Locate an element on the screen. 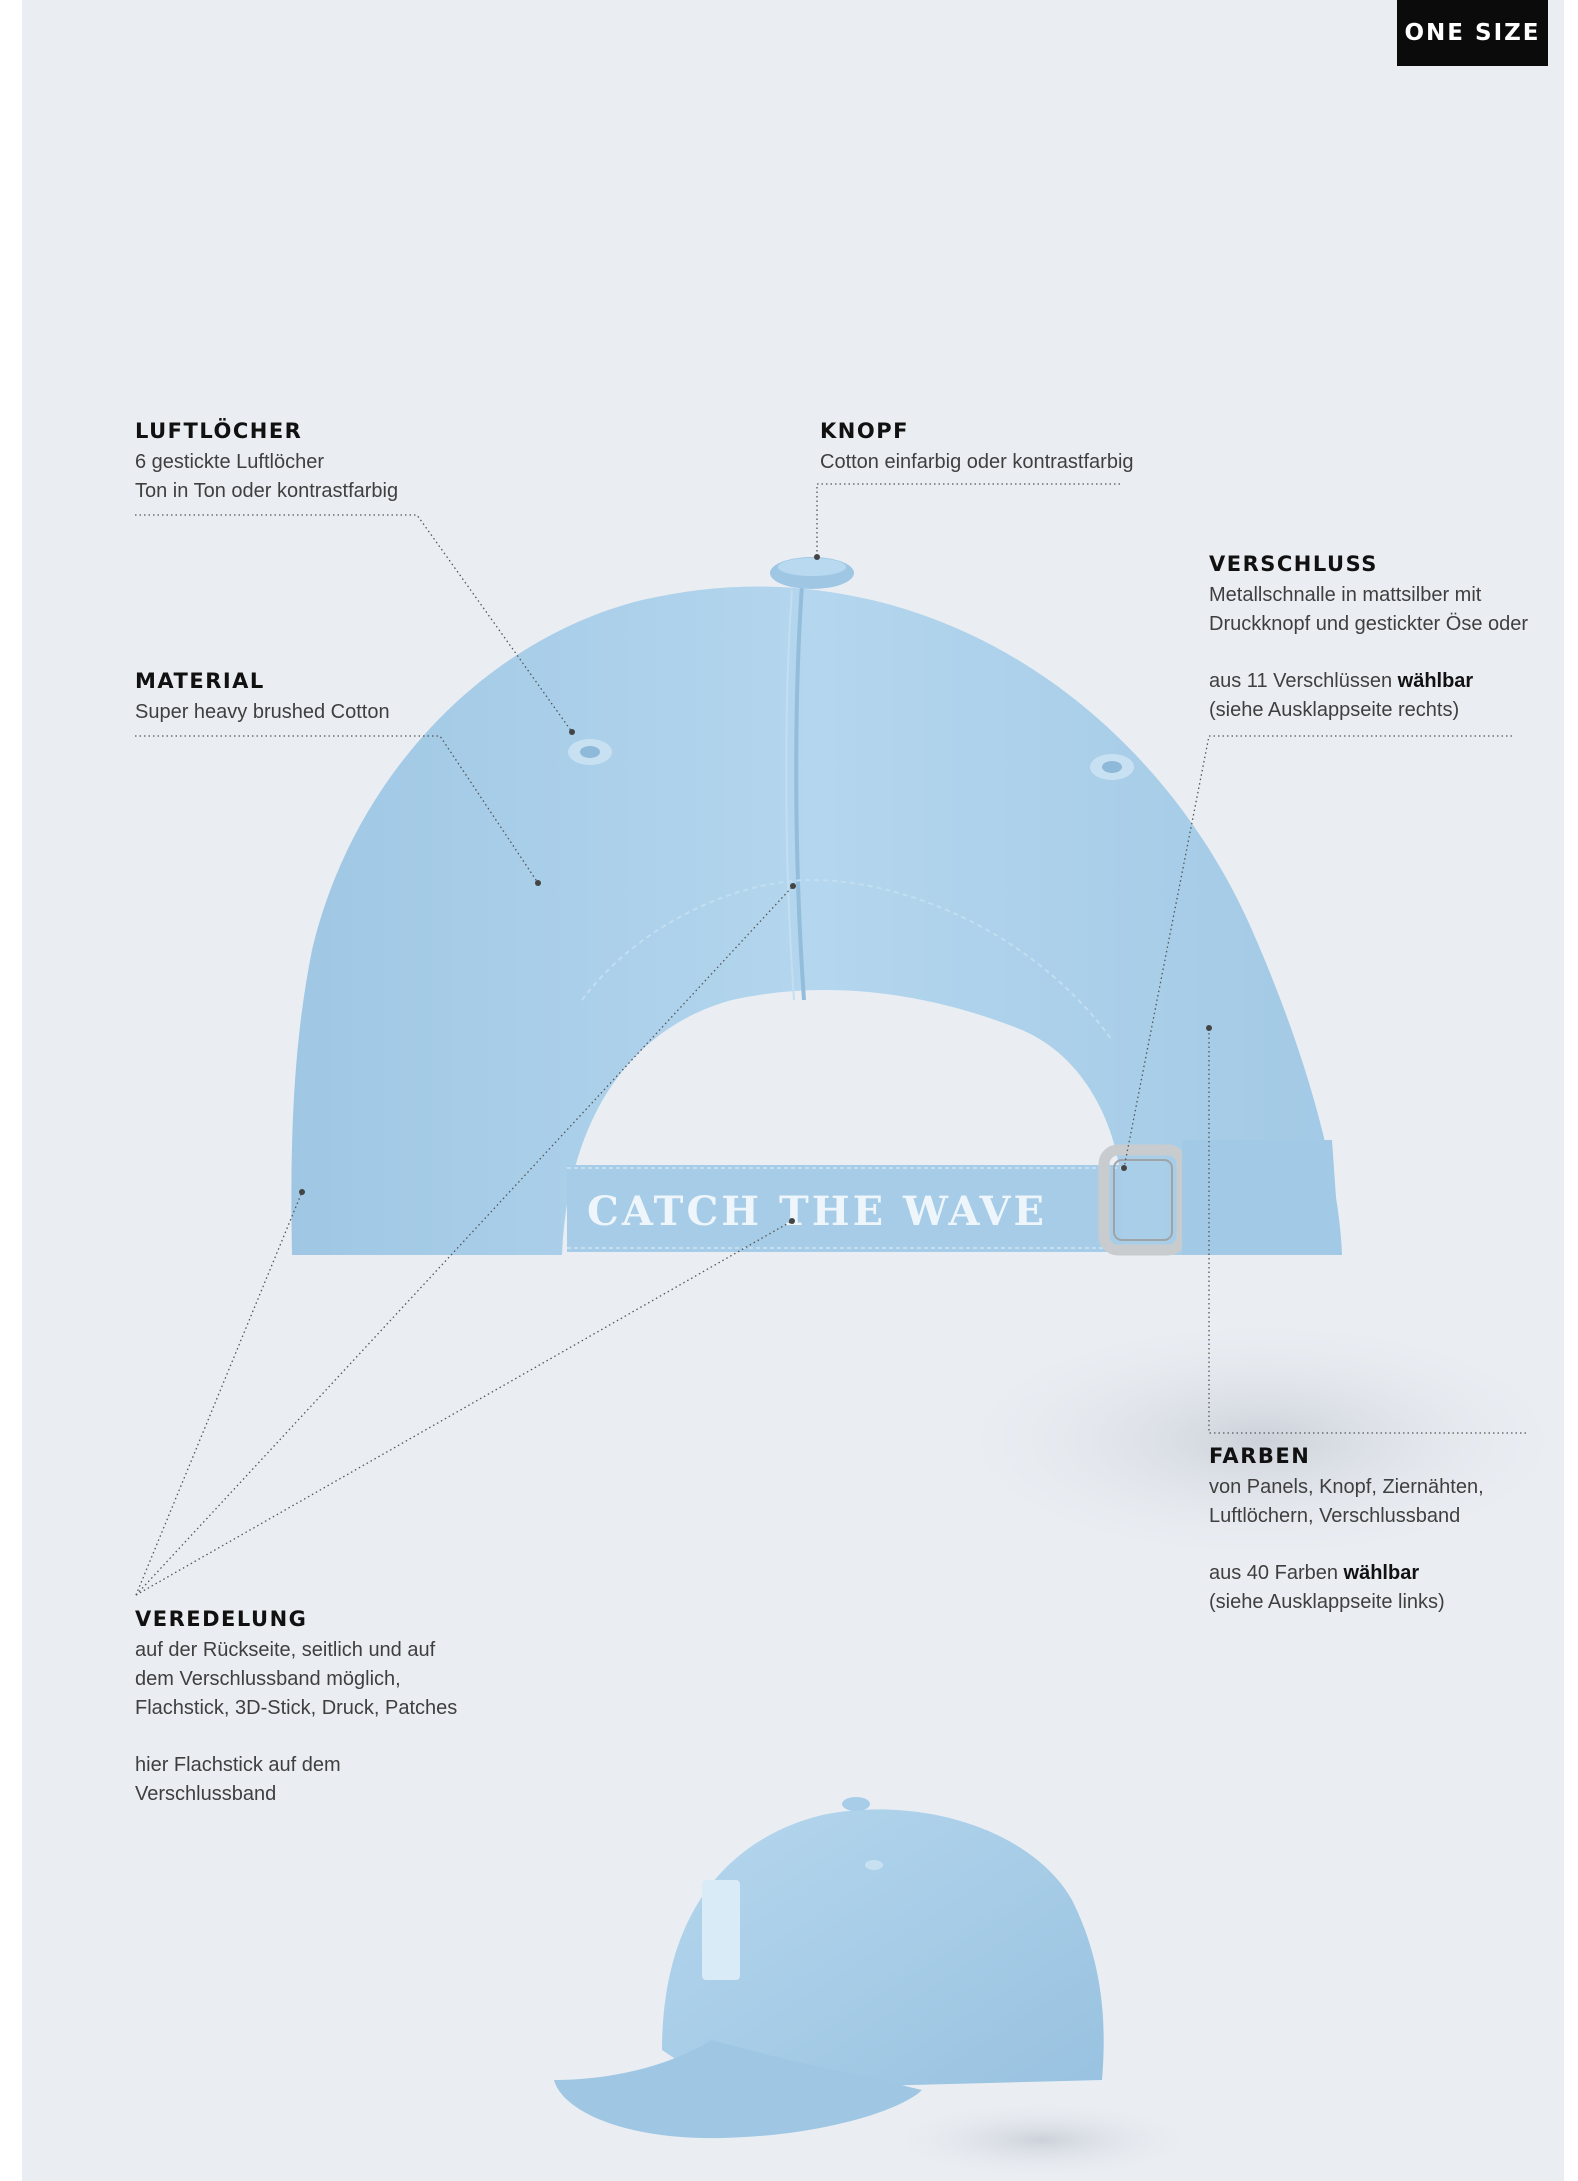  annotation-line: (siehe Ausklappseite rechts) is located at coordinates (1334, 710).